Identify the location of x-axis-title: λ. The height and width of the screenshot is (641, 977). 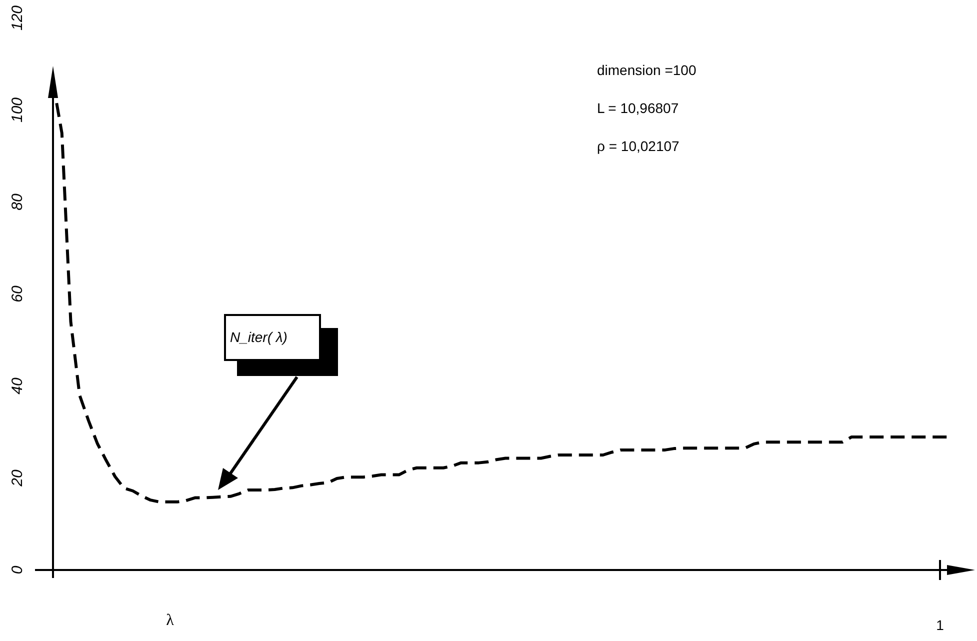
(170, 620).